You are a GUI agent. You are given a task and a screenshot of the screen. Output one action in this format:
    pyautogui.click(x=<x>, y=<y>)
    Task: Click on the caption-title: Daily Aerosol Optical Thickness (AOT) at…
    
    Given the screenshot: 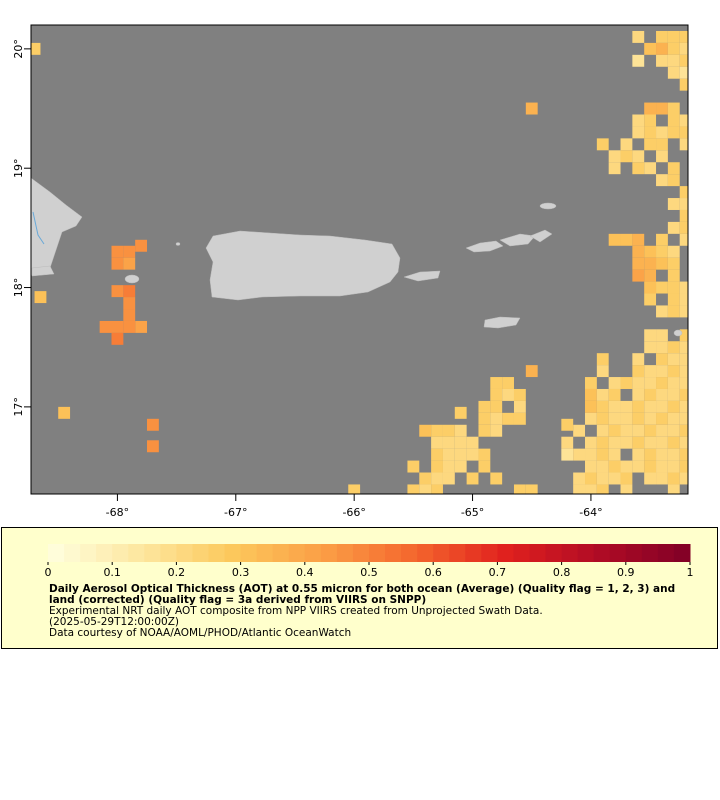 What is the action you would take?
    pyautogui.click(x=362, y=594)
    